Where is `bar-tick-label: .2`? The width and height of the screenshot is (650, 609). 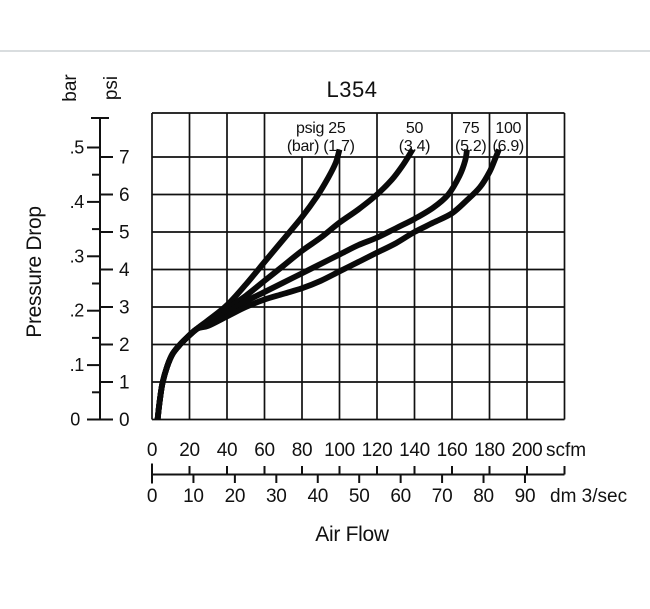
bar-tick-label: .2 is located at coordinates (77, 311).